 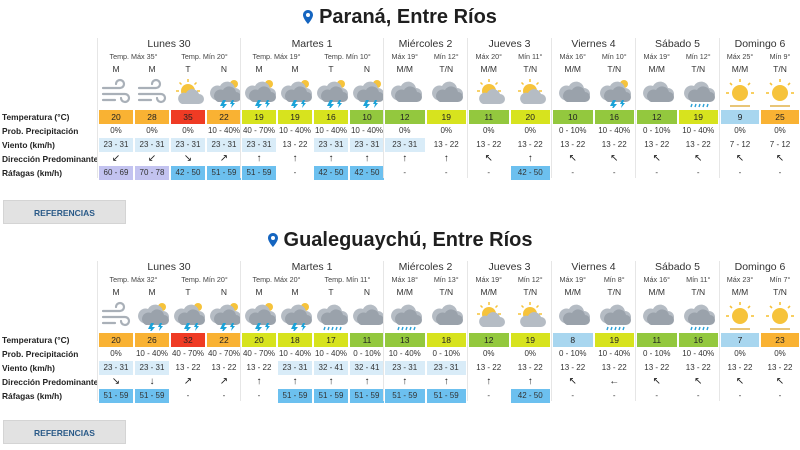 I want to click on period-column: T/N 19 0% 13 - 22 ↑ 42 - 50, so click(x=531, y=345).